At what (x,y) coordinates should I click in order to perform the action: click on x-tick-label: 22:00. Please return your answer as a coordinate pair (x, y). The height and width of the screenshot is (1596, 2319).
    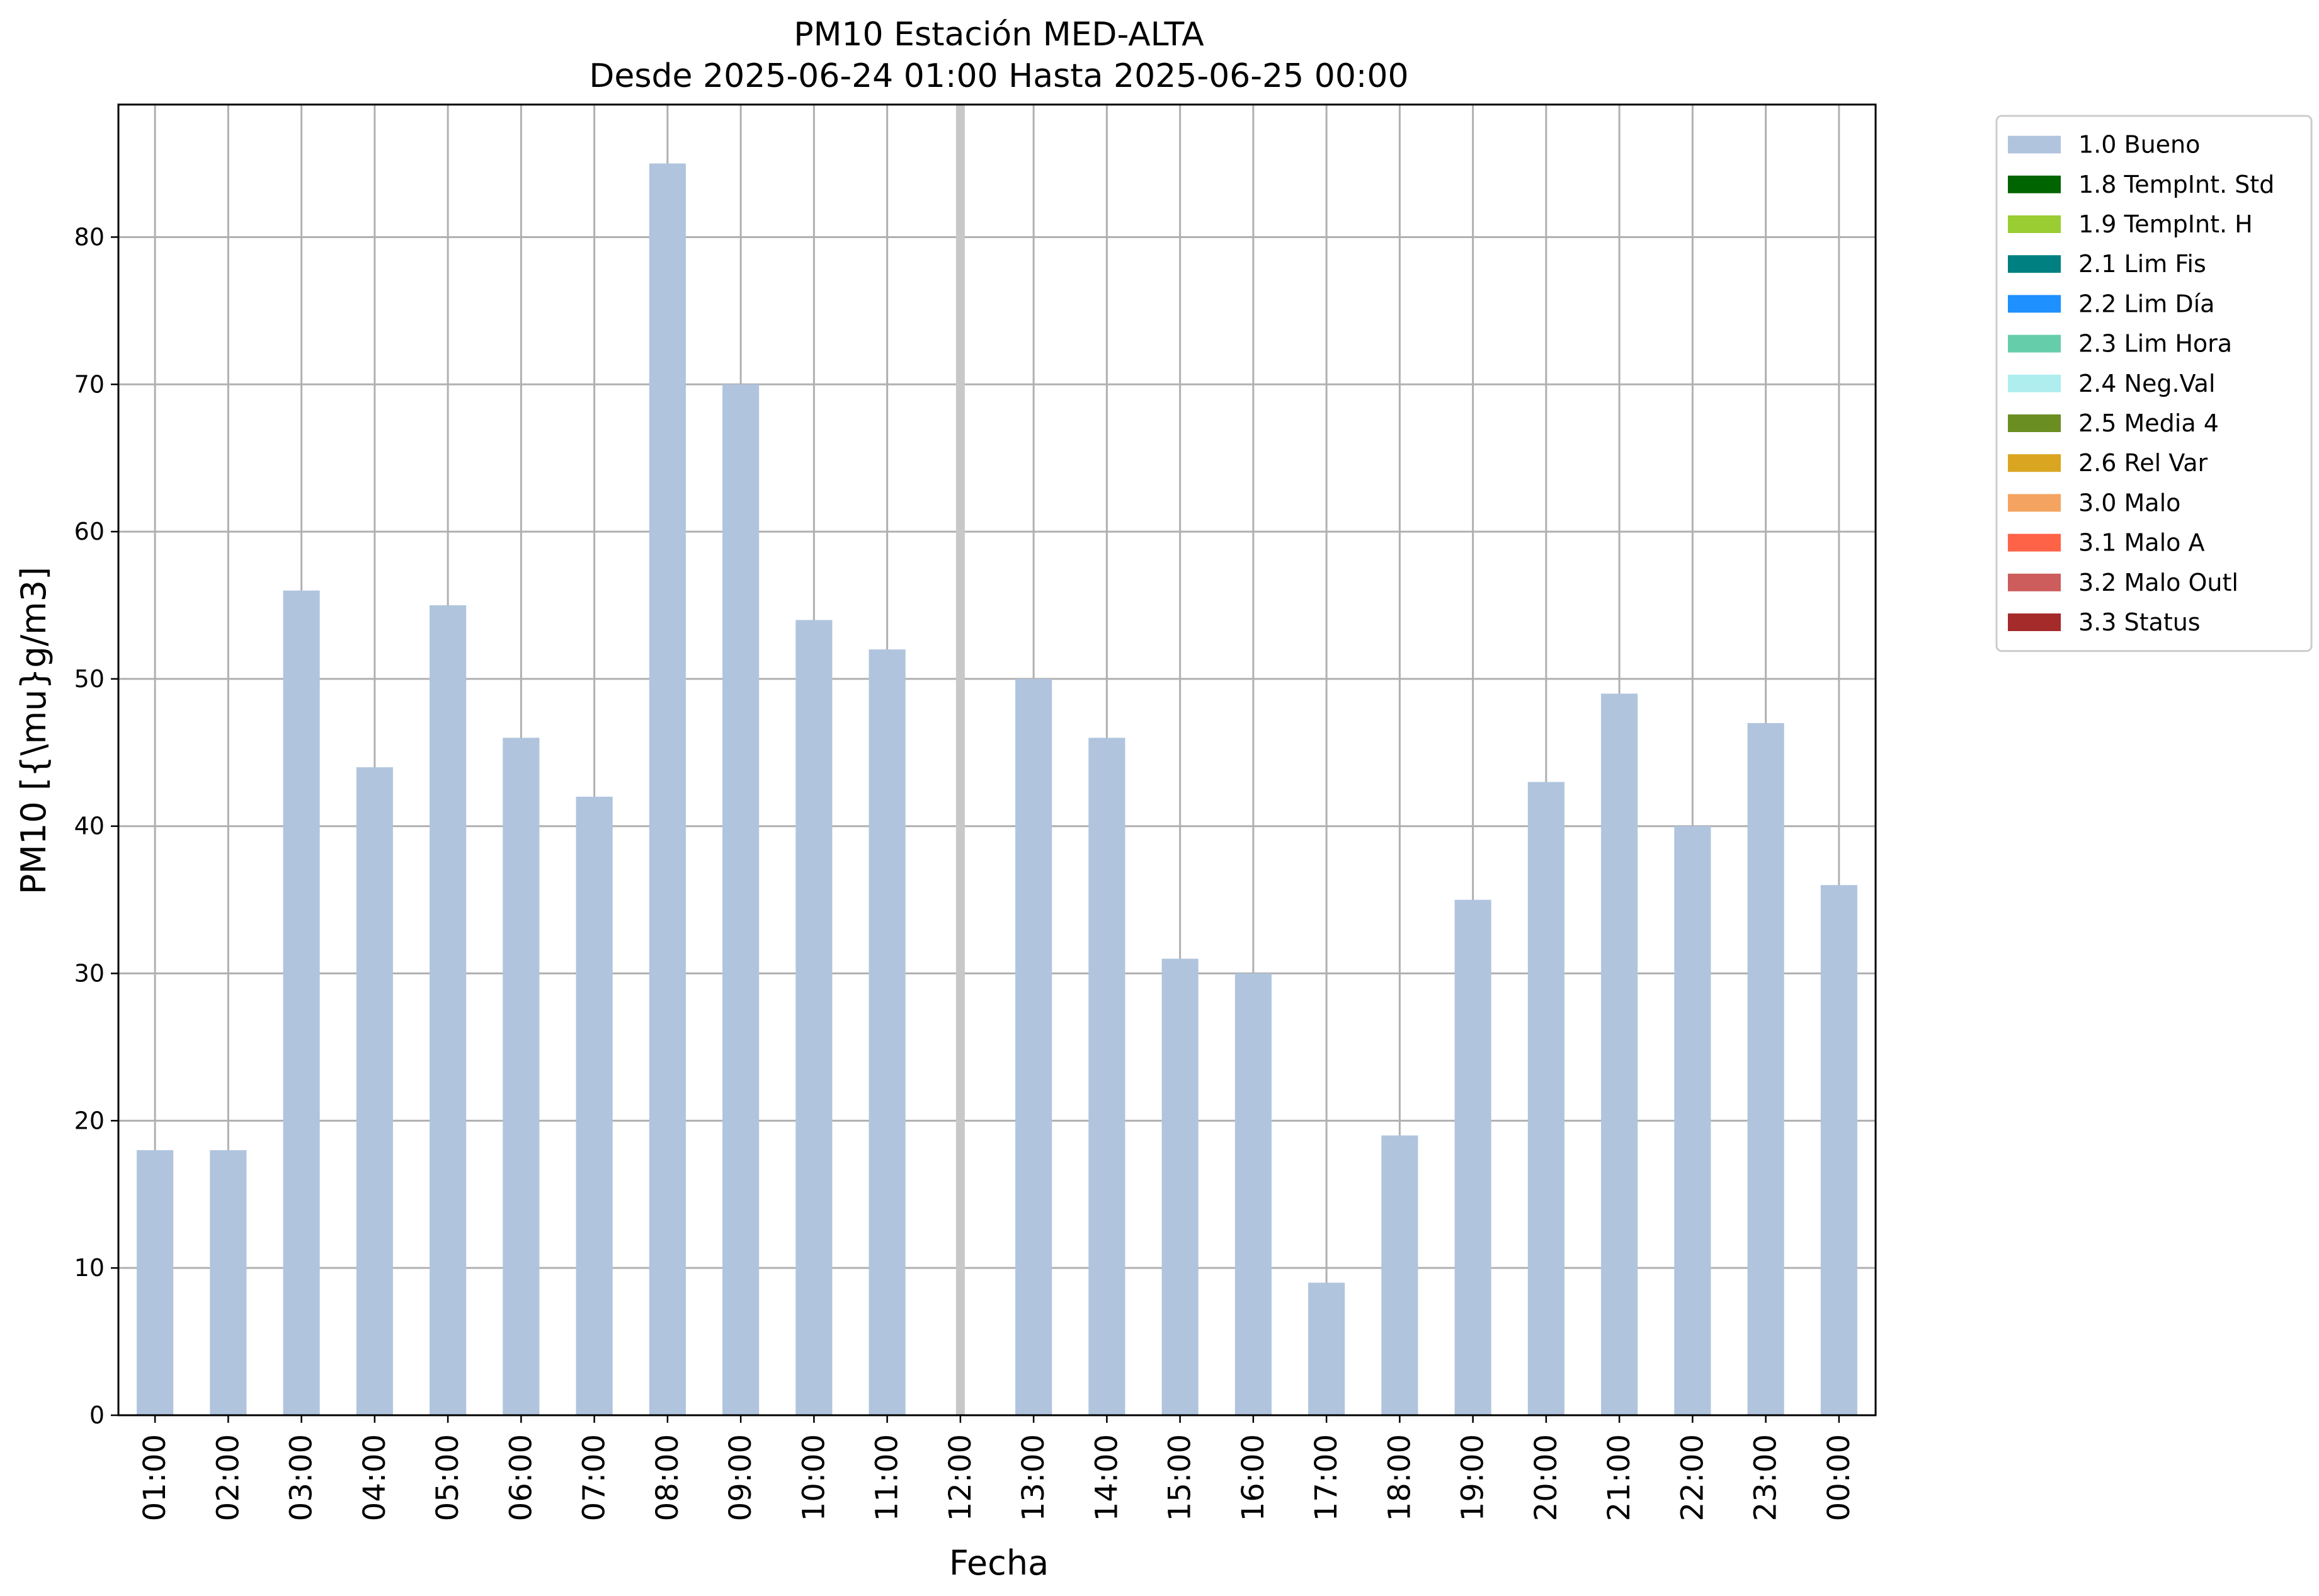
    Looking at the image, I should click on (1692, 1477).